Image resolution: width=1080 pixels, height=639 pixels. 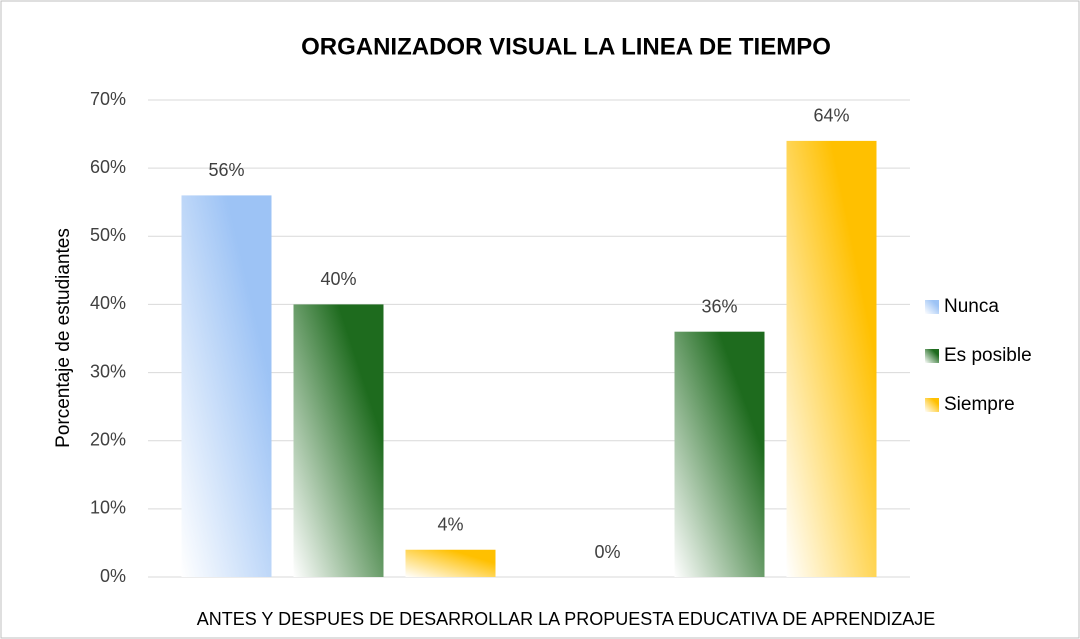 I want to click on y-tick-label: 0%, so click(x=113, y=576).